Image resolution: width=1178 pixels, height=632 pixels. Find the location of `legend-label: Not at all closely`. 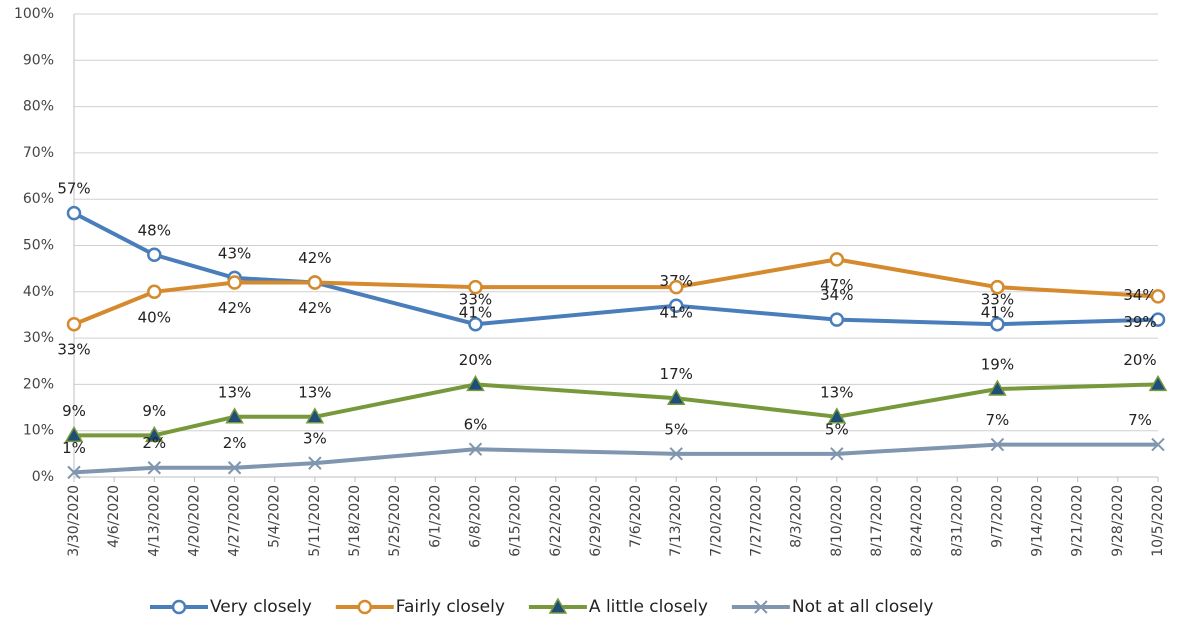

legend-label: Not at all closely is located at coordinates (863, 607).